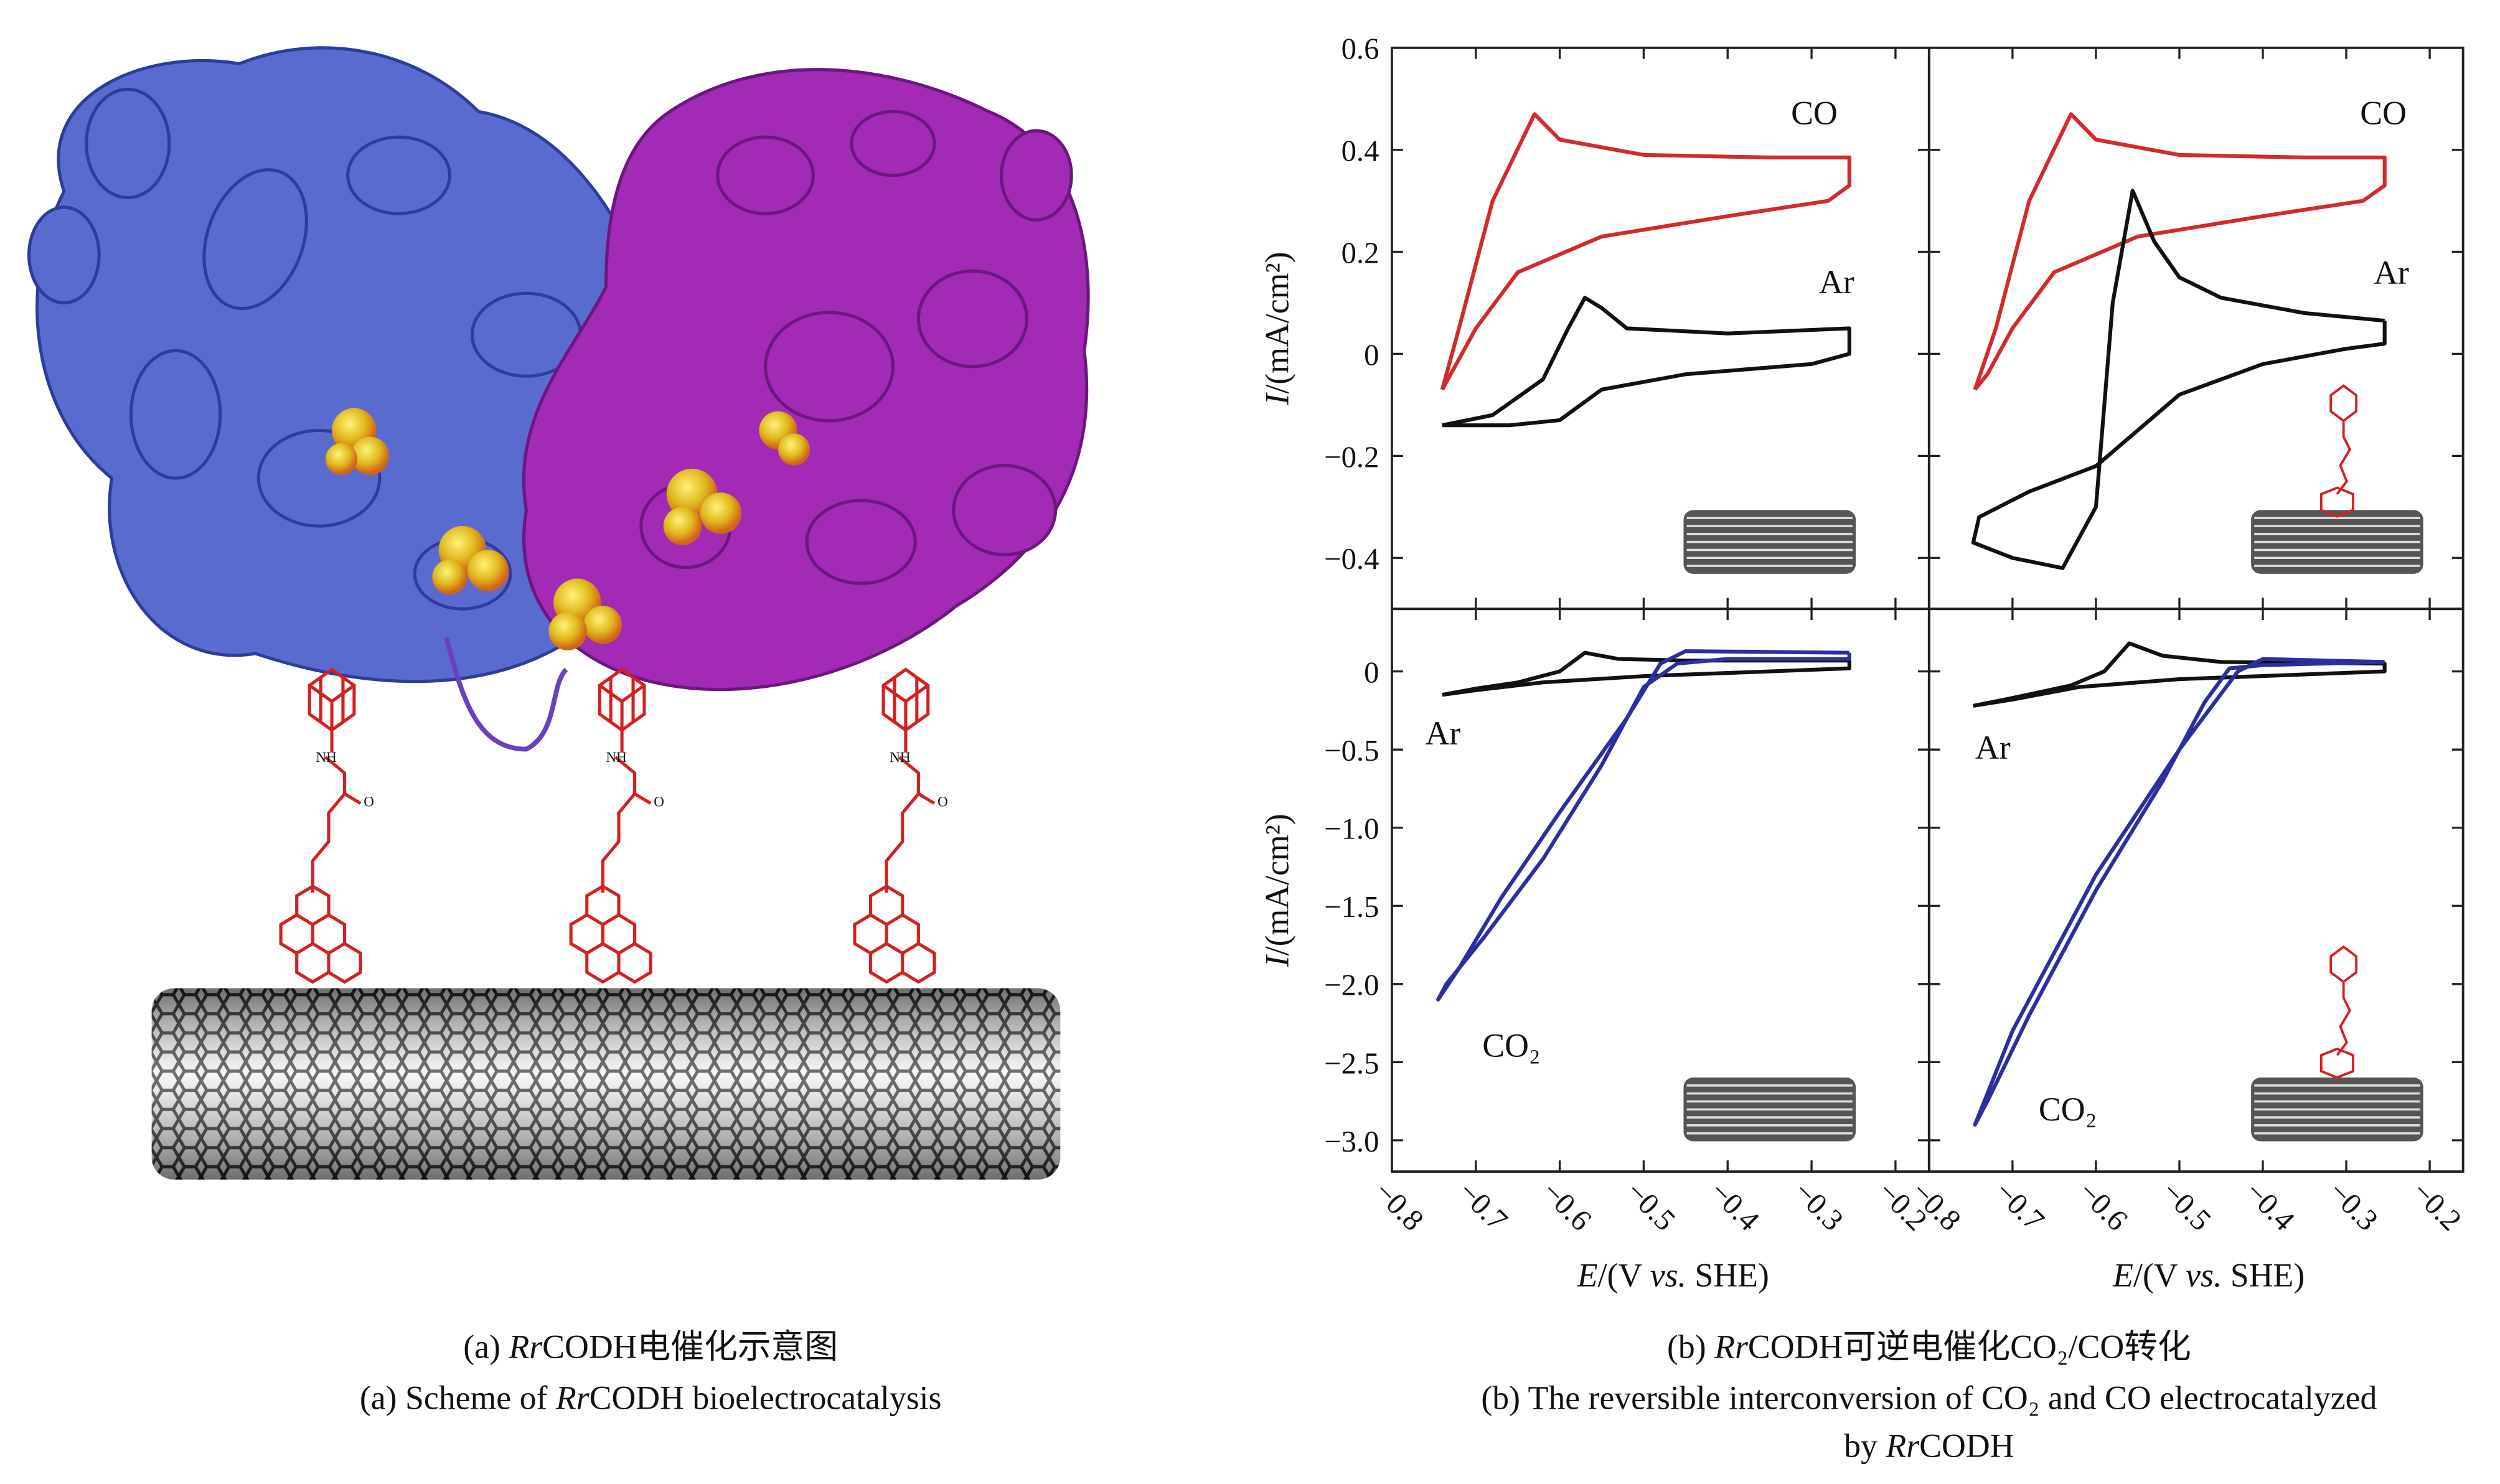 The image size is (2500, 1484). What do you see at coordinates (1352, 829) in the screenshot?
I see `y-tick-label: −1.0` at bounding box center [1352, 829].